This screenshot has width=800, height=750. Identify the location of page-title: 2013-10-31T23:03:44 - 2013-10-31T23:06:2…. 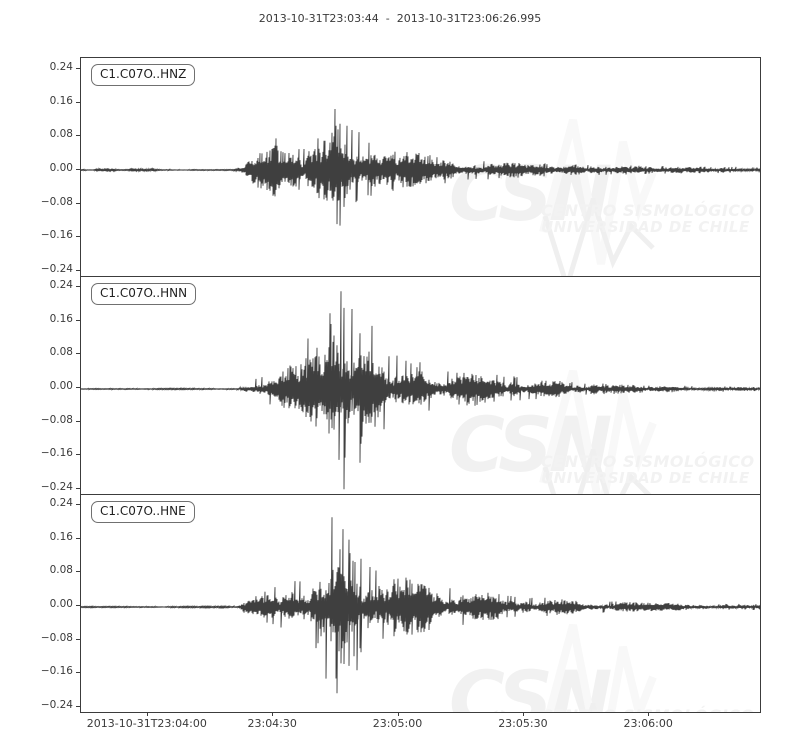
(400, 18).